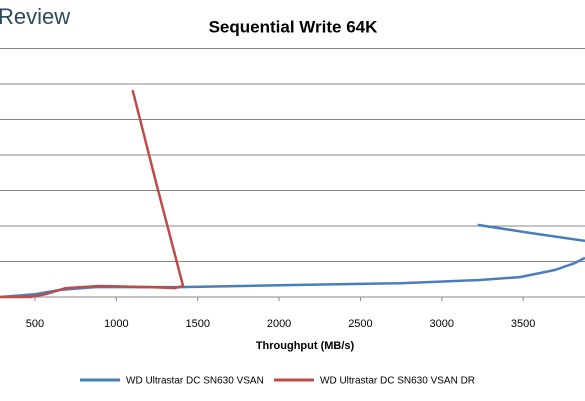 This screenshot has width=585, height=401. What do you see at coordinates (523, 324) in the screenshot?
I see `x-tick-label: 3500` at bounding box center [523, 324].